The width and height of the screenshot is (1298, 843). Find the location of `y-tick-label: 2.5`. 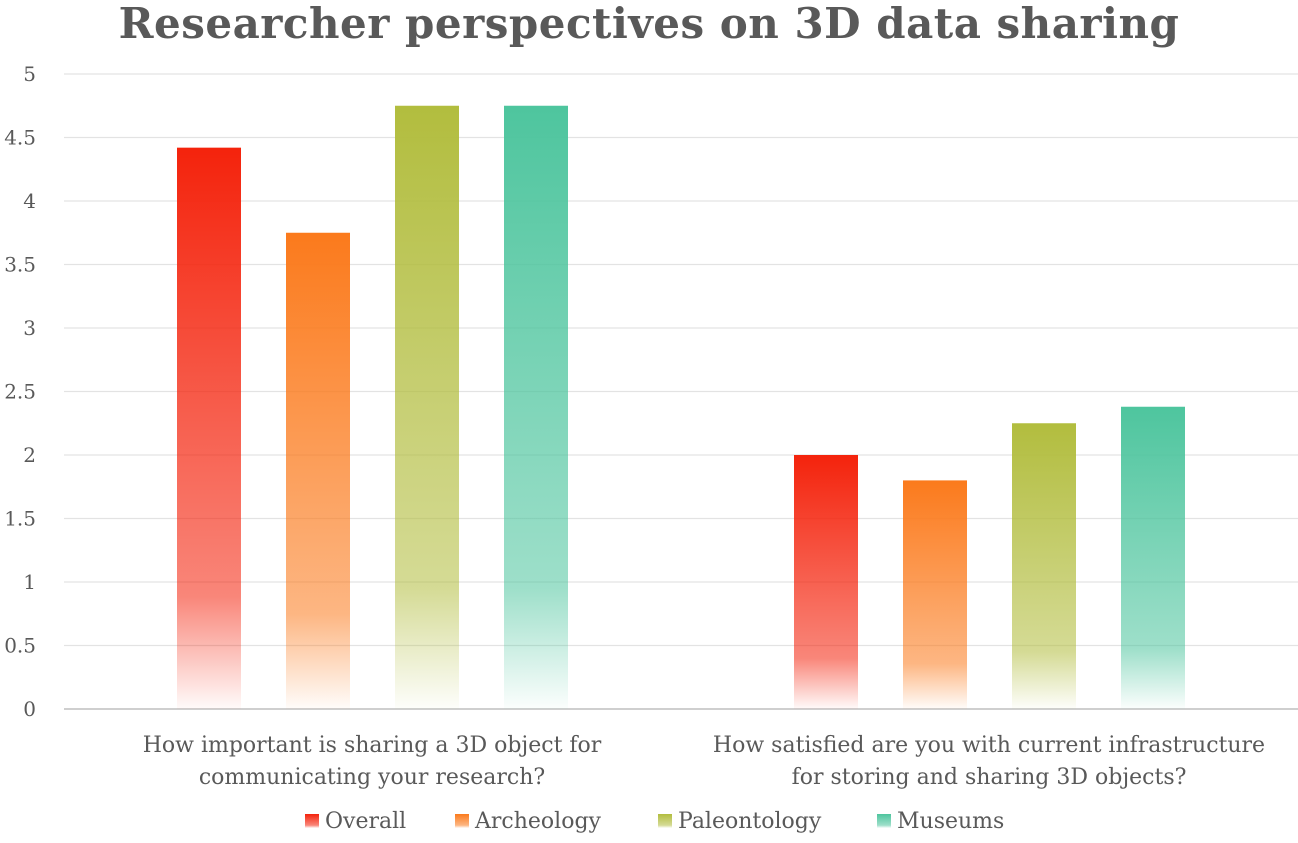

y-tick-label: 2.5 is located at coordinates (20, 392).